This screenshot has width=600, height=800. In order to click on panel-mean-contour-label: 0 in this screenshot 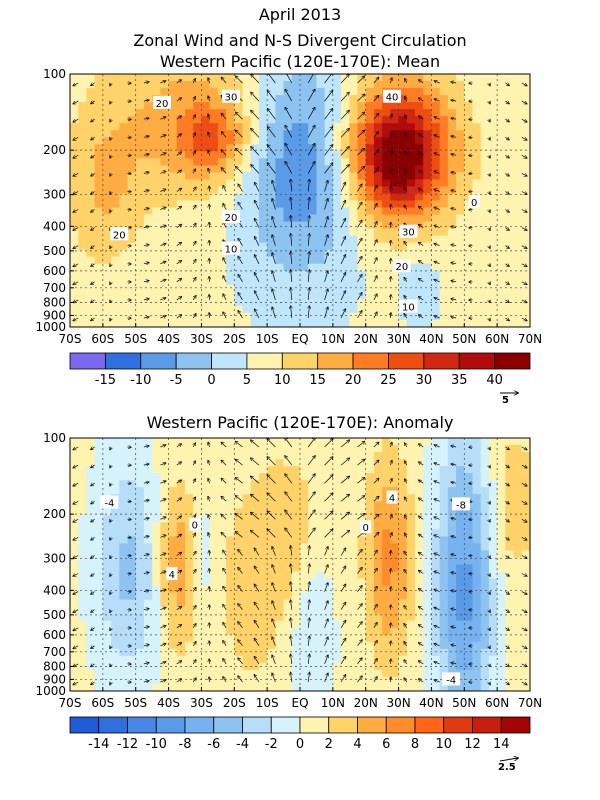, I will do `click(474, 201)`.